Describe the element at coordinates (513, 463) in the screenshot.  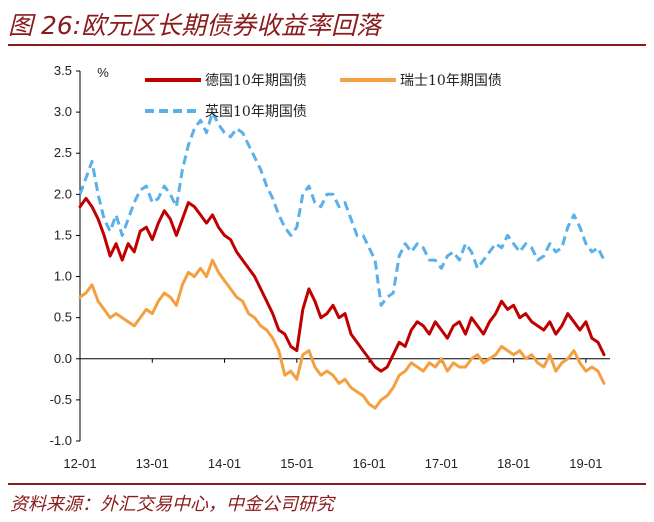
I see `x-tick-label: 18-01` at that location.